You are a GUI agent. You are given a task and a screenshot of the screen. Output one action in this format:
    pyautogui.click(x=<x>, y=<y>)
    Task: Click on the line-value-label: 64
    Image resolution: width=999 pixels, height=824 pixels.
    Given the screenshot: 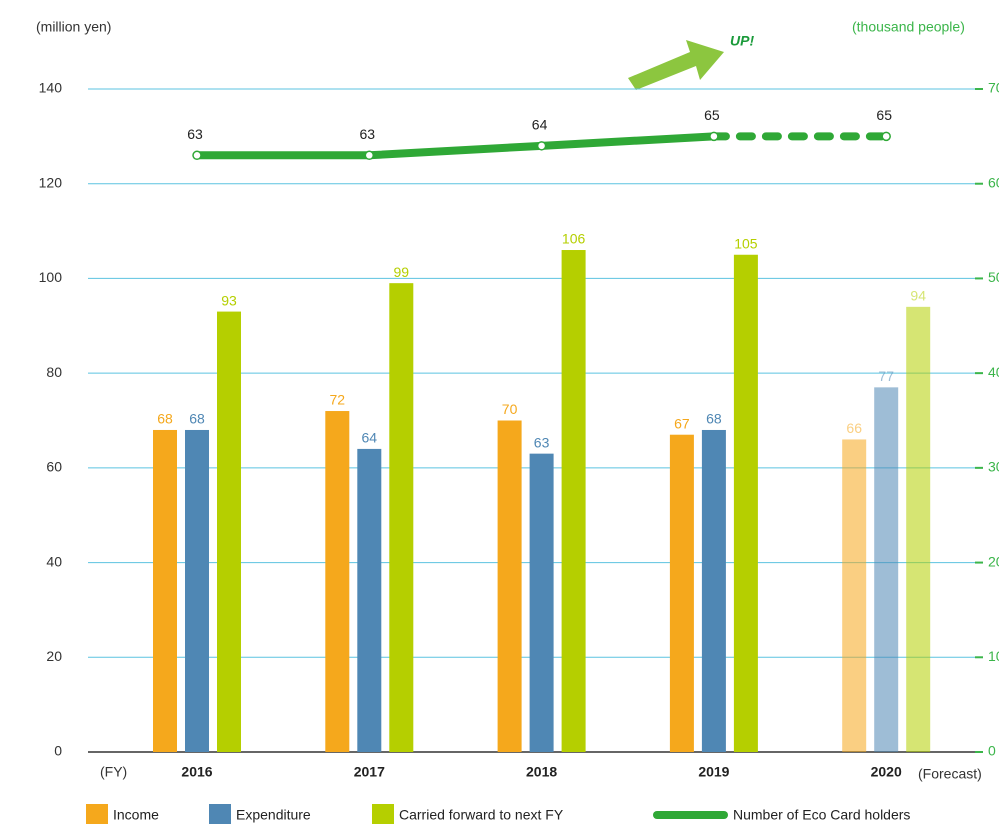 What is the action you would take?
    pyautogui.click(x=540, y=125)
    